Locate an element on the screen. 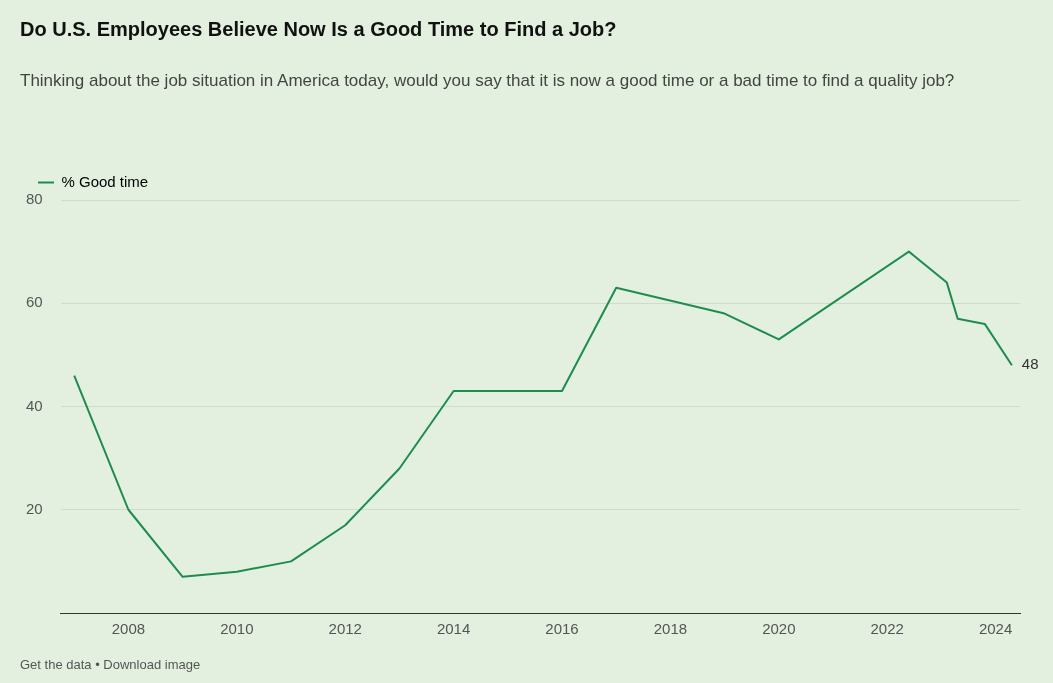  x-tick-label: 2010 is located at coordinates (237, 629).